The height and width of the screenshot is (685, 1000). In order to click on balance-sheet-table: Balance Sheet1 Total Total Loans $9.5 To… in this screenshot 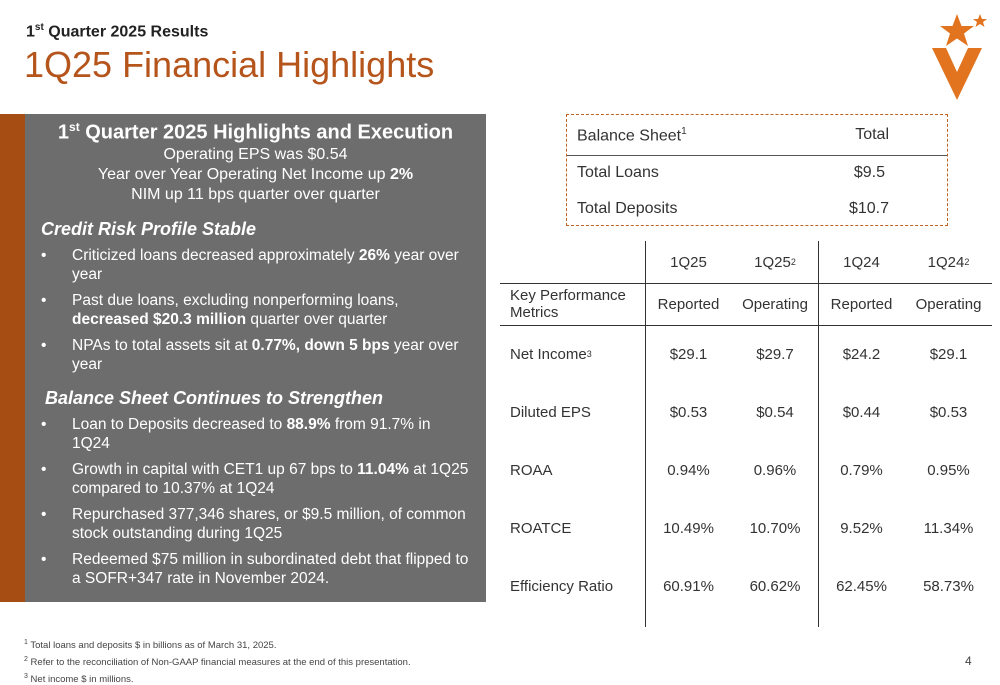, I will do `click(757, 170)`.